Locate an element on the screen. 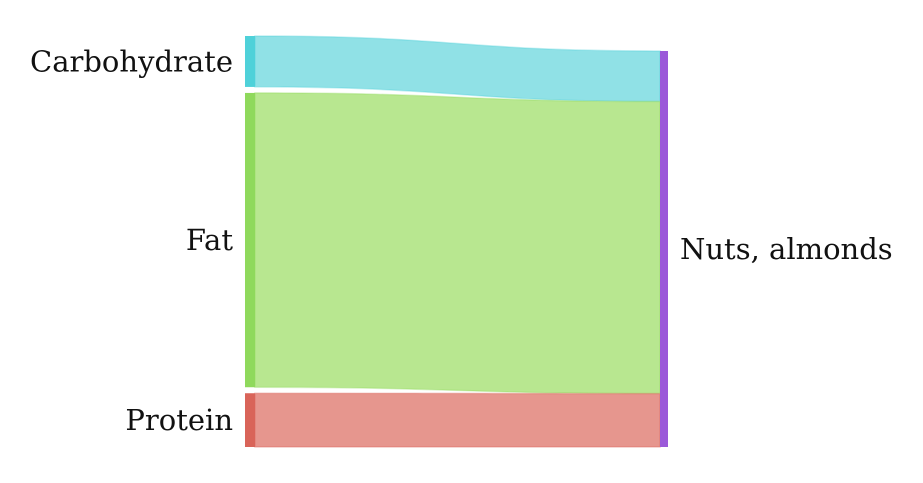 This screenshot has width=923, height=483. node-fat is located at coordinates (250, 240).